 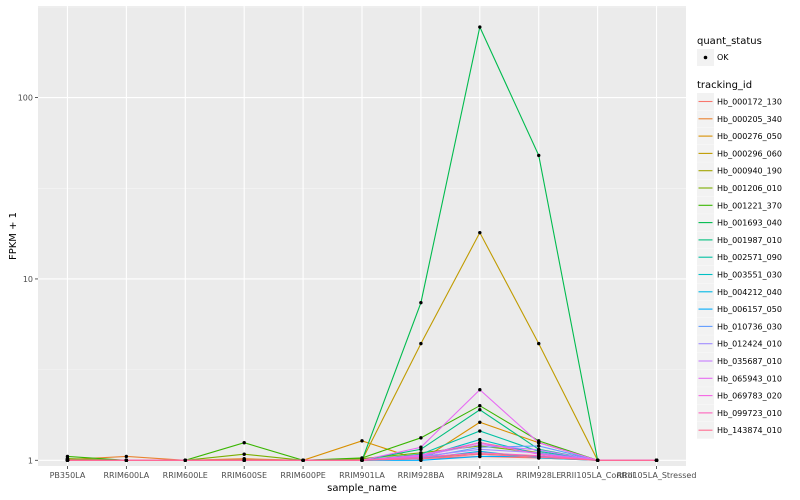 What do you see at coordinates (598, 475) in the screenshot?
I see `x-tick-label: RRII105LA_Control` at bounding box center [598, 475].